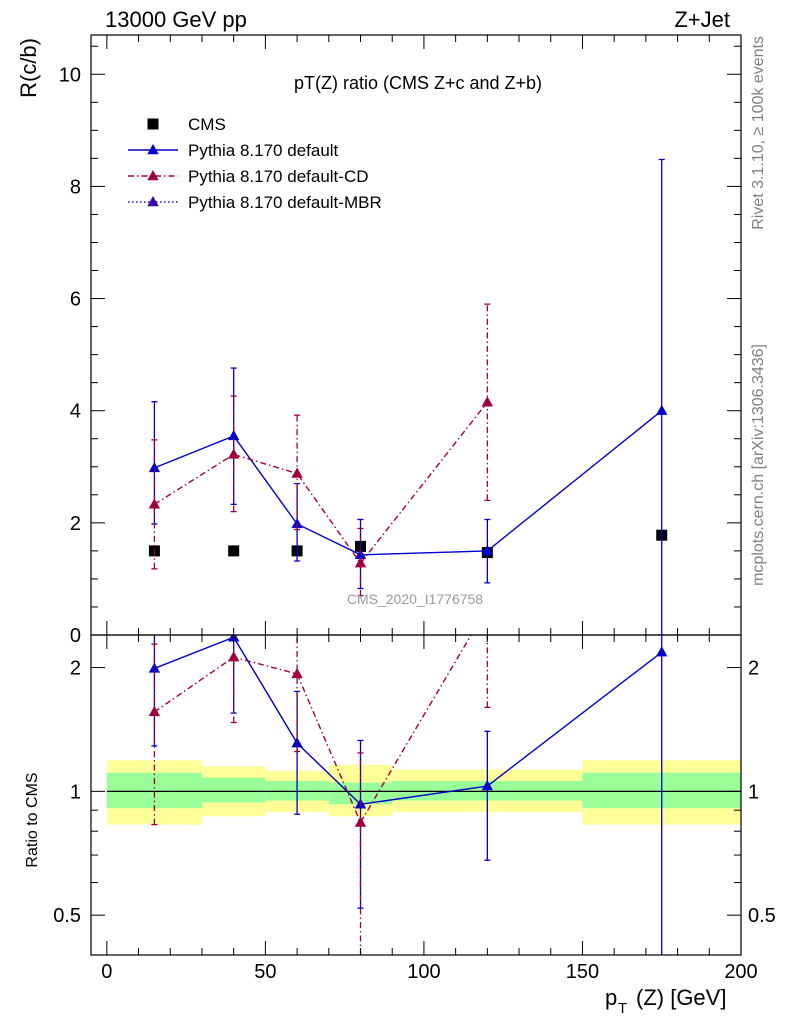  I want to click on legend-label-cms: CMS, so click(207, 124).